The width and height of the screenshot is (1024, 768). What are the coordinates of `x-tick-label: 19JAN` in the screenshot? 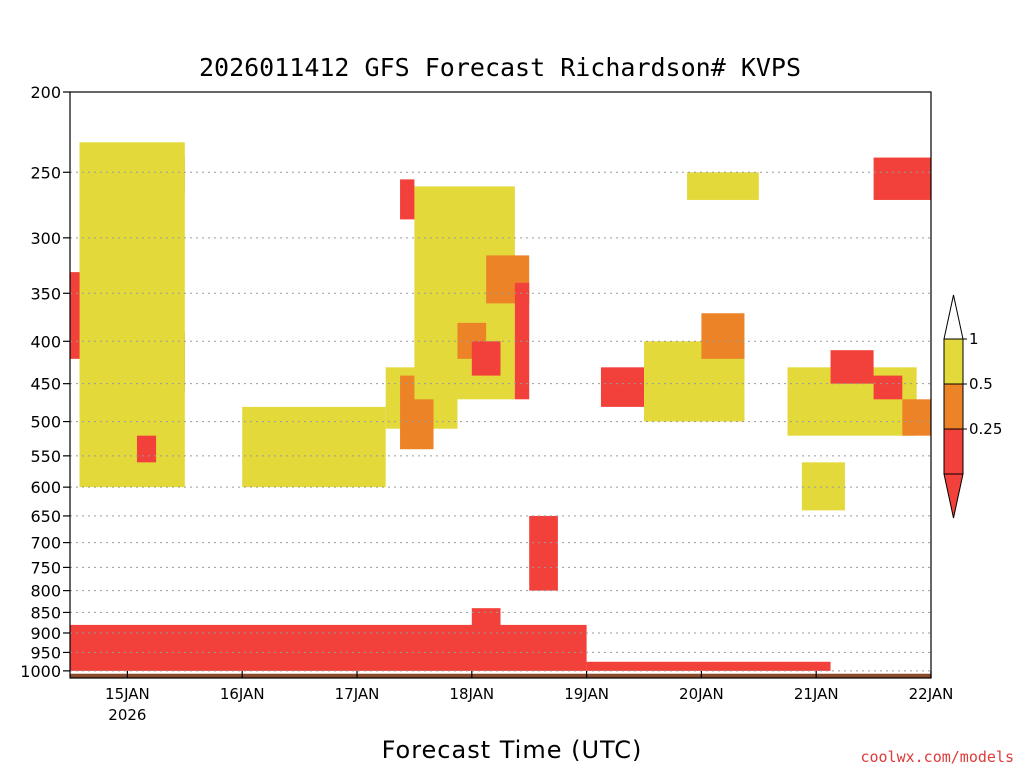 It's located at (586, 694).